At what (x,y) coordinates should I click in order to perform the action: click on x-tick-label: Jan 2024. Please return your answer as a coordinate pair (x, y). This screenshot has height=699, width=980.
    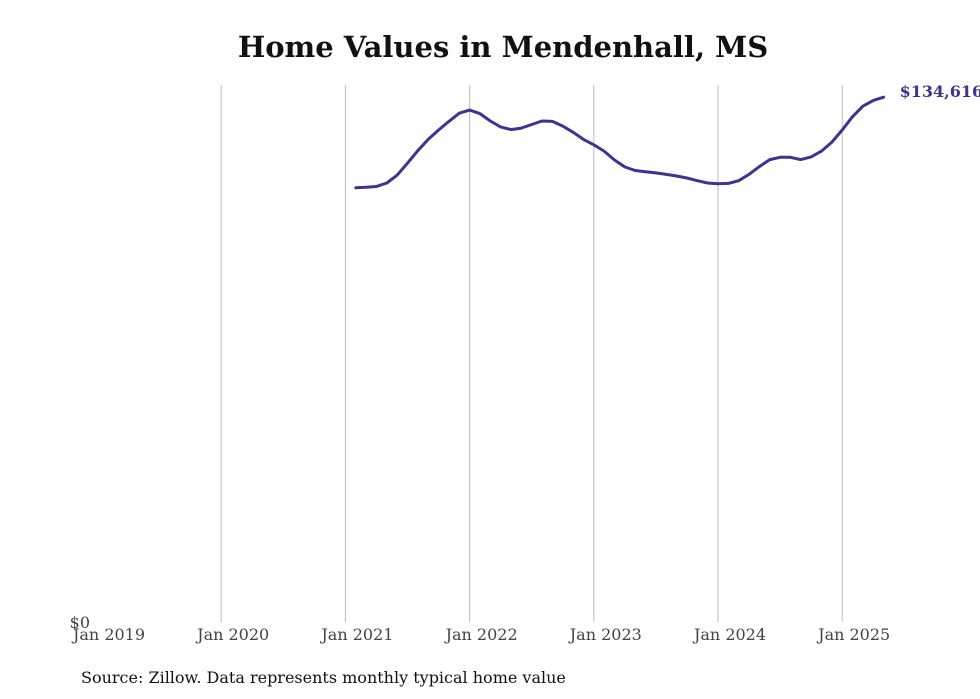
    Looking at the image, I should click on (729, 634).